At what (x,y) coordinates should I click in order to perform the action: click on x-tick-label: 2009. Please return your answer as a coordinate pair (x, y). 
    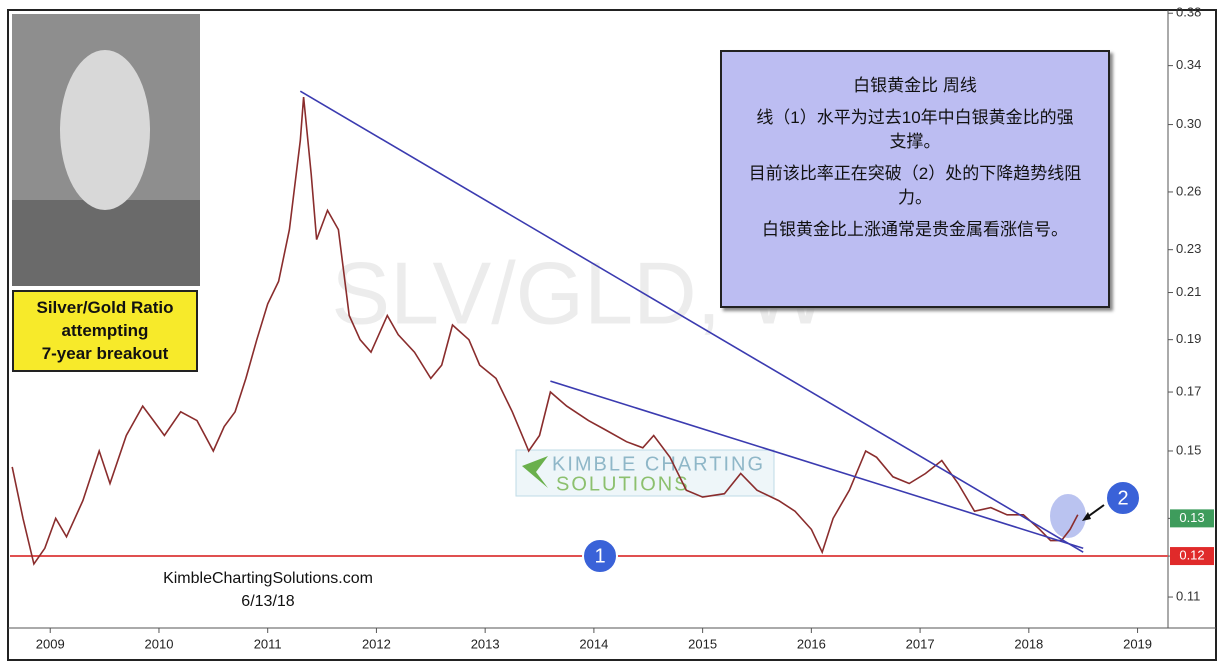
    Looking at the image, I should click on (50, 643).